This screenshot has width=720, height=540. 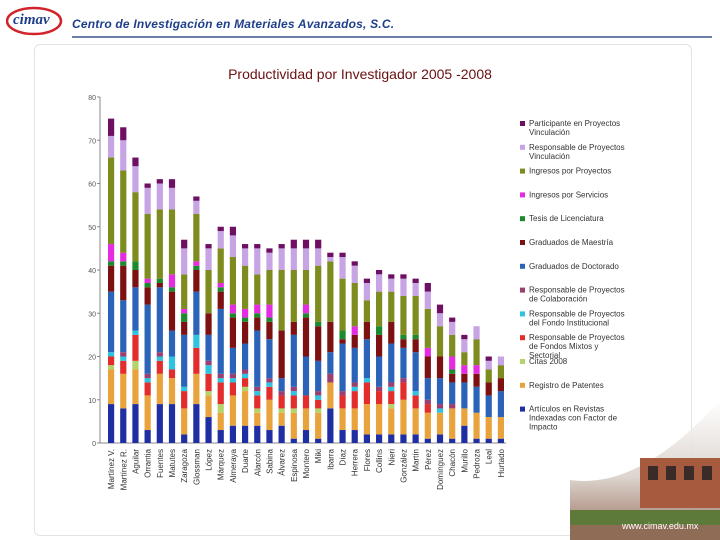 What do you see at coordinates (566, 385) in the screenshot?
I see `legend-label: Registro de Patentes` at bounding box center [566, 385].